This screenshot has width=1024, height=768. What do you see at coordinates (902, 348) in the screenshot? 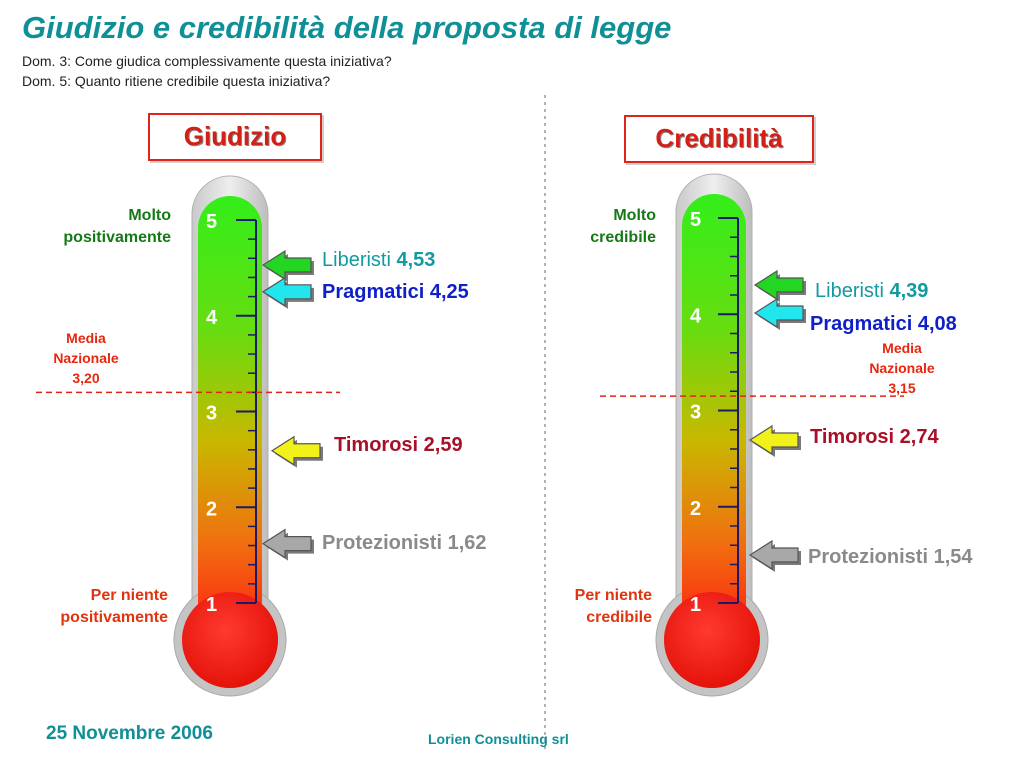
I see `average-label-right-line1: Media` at bounding box center [902, 348].